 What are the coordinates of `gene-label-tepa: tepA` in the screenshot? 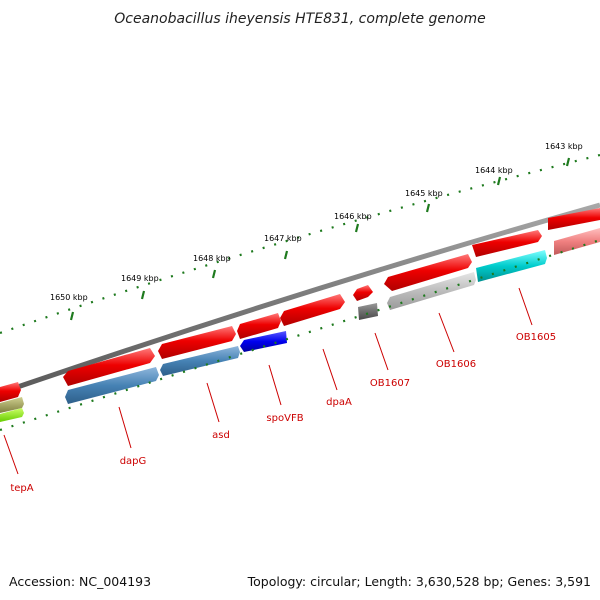 It's located at (21, 488).